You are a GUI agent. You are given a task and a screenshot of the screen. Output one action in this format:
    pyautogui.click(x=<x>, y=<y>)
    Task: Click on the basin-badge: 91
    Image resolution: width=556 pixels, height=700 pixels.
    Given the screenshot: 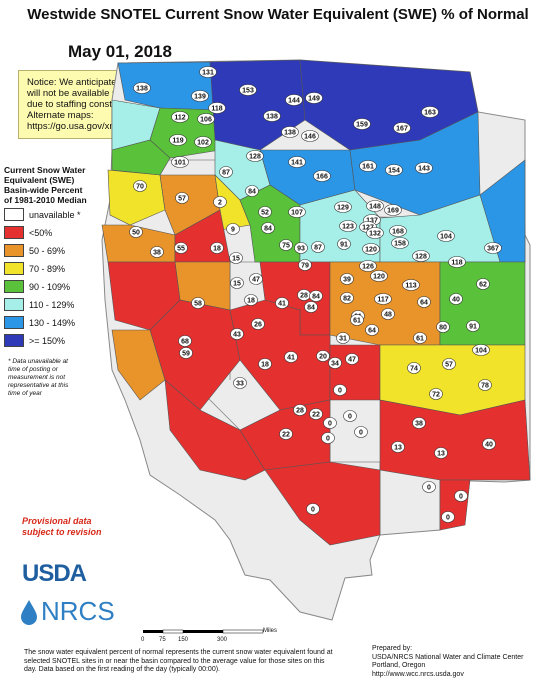 What is the action you would take?
    pyautogui.click(x=344, y=244)
    